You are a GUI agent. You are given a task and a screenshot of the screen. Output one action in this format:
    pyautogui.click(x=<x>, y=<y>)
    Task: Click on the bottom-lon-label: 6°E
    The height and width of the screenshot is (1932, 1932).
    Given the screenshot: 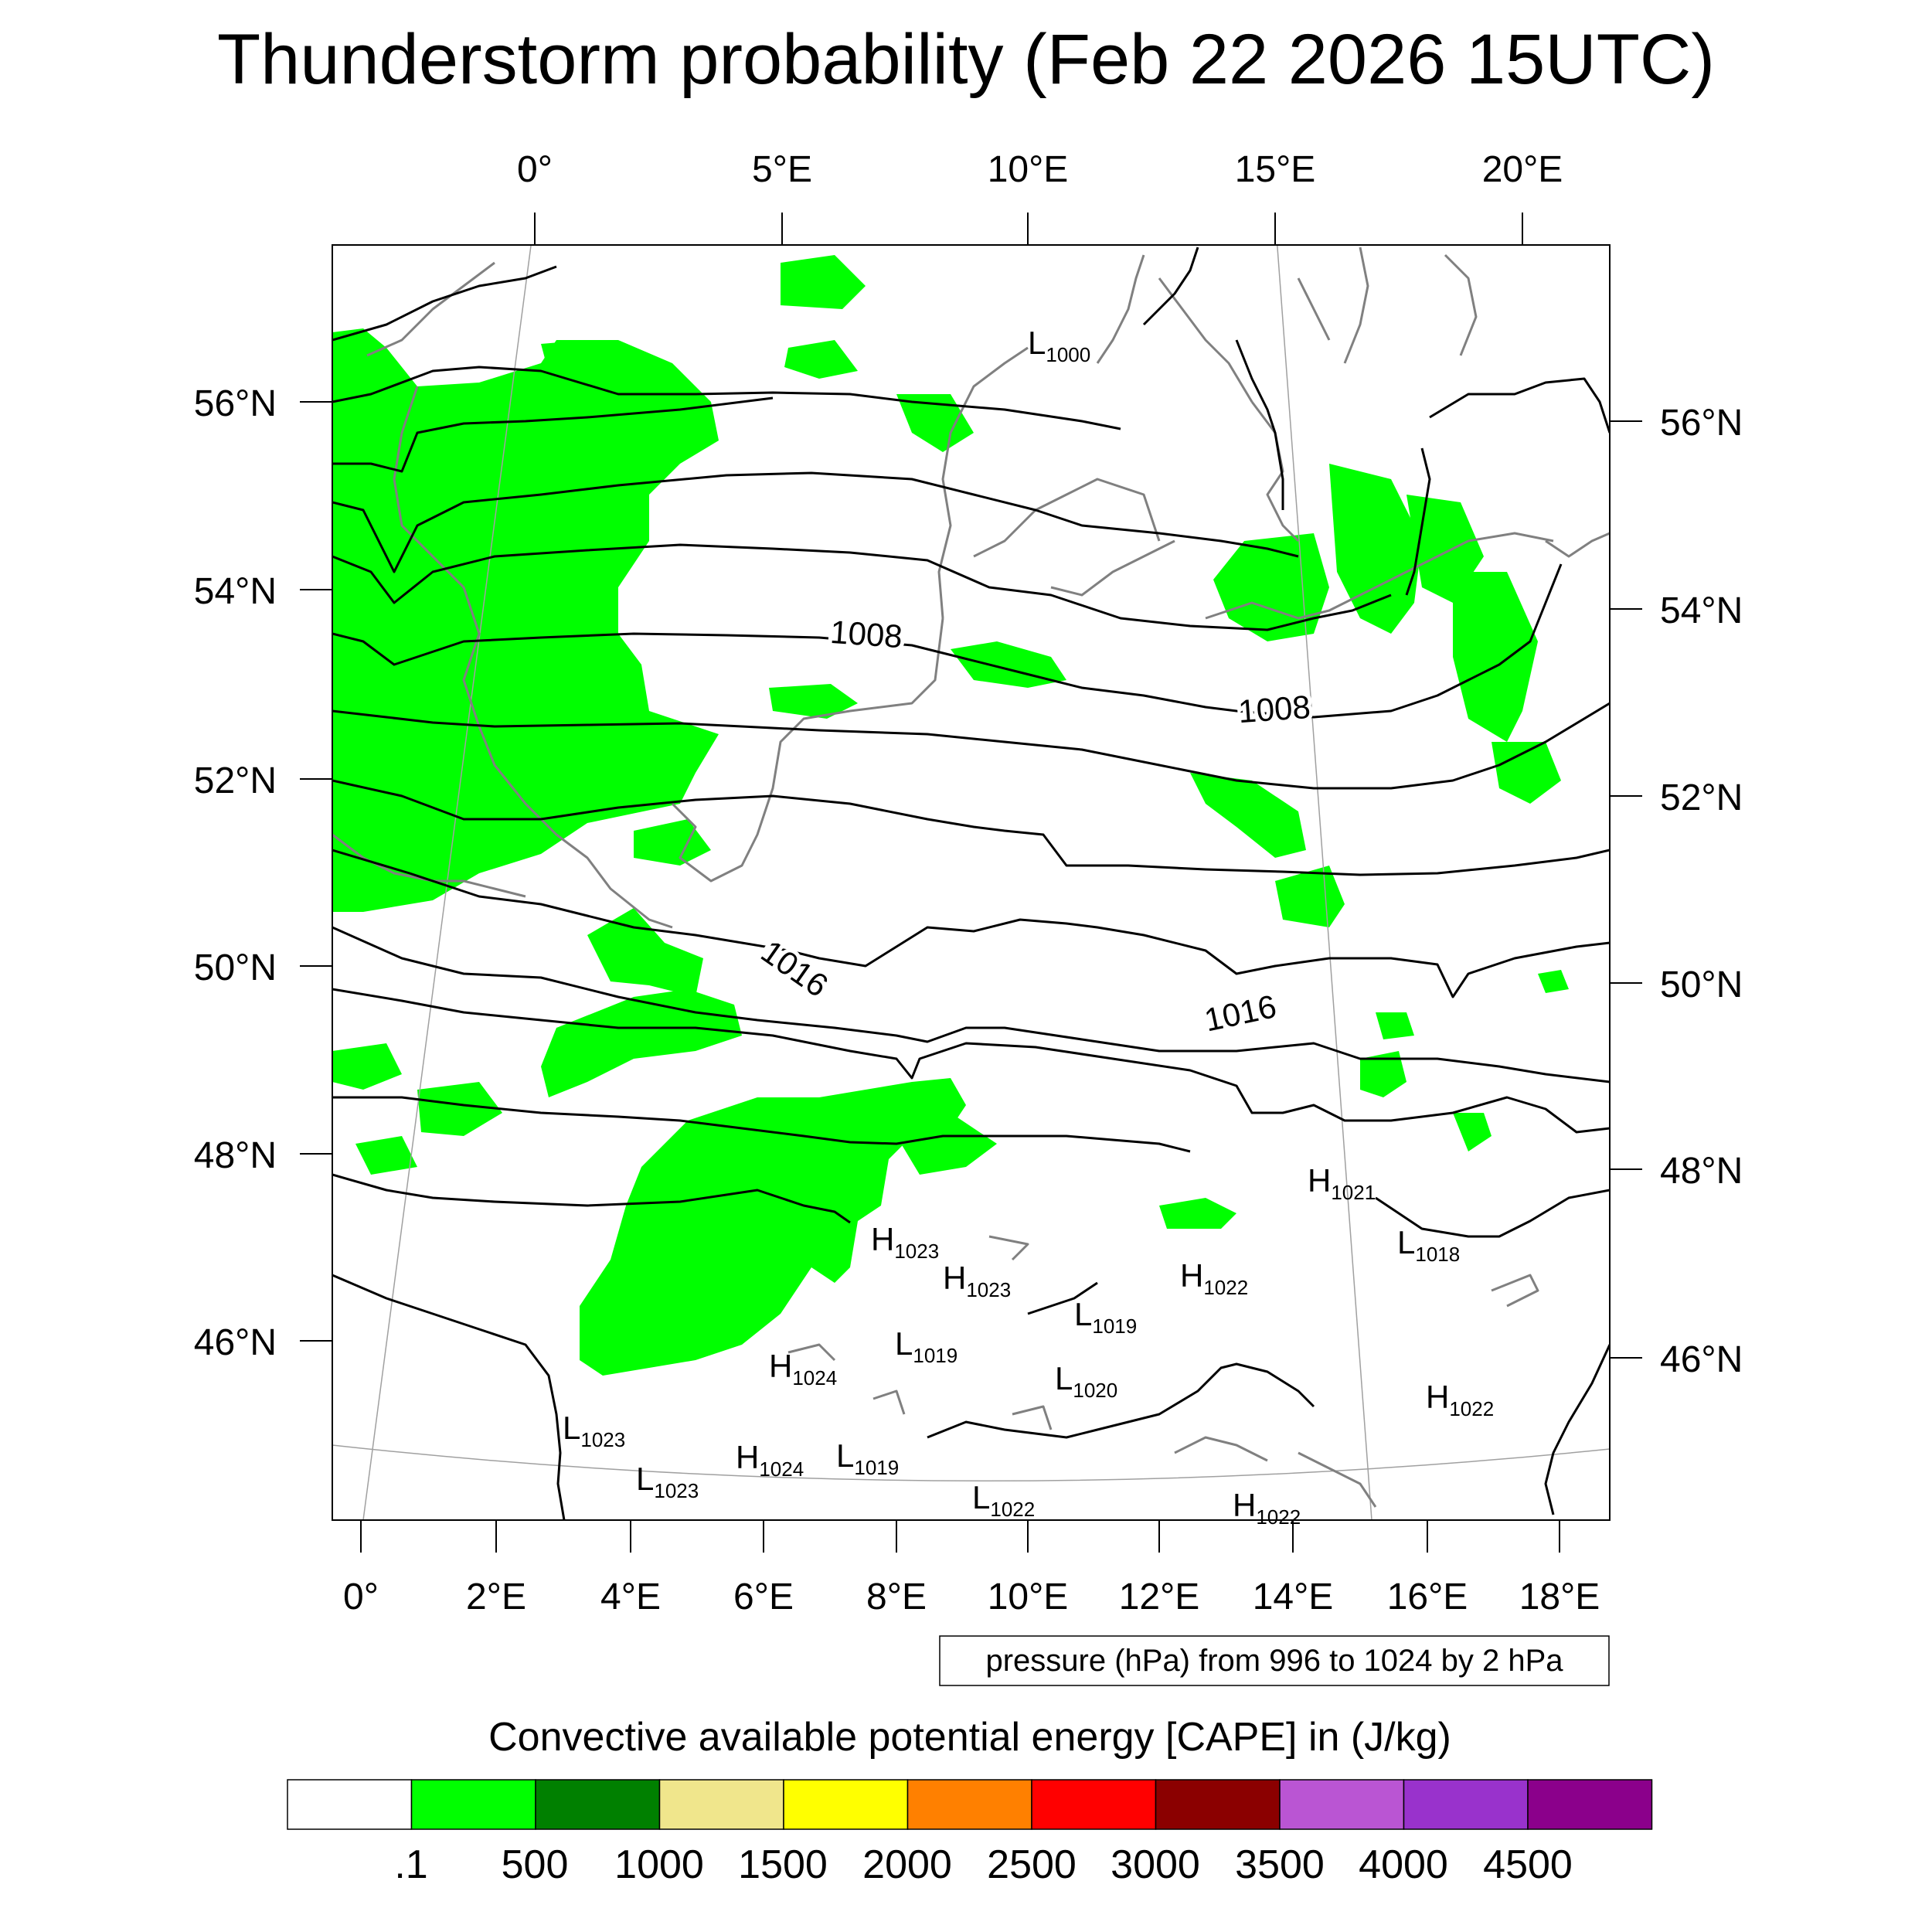 What is the action you would take?
    pyautogui.click(x=763, y=1597)
    